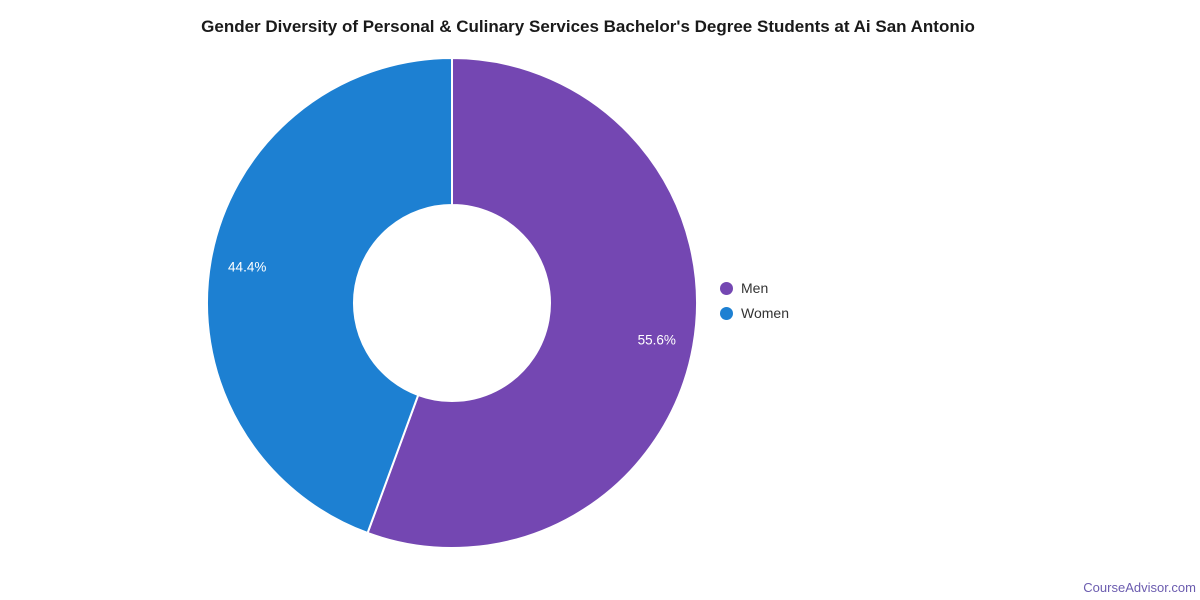 The image size is (1200, 600). What do you see at coordinates (726, 313) in the screenshot?
I see `legend-marker-women-icon` at bounding box center [726, 313].